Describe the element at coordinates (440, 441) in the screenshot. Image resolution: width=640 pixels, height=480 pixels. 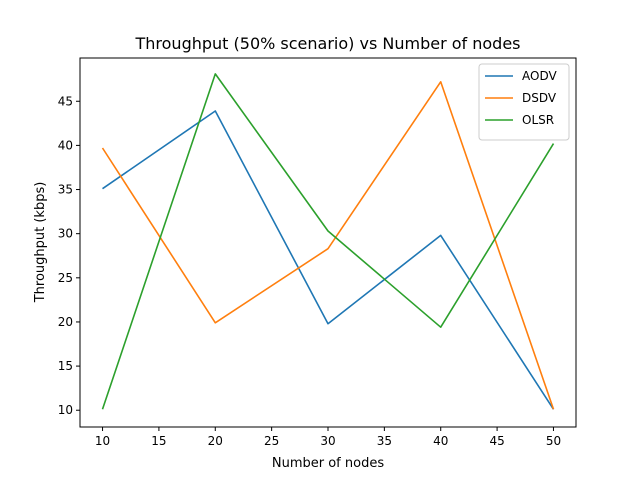
I see `x-tick-label: 40` at that location.